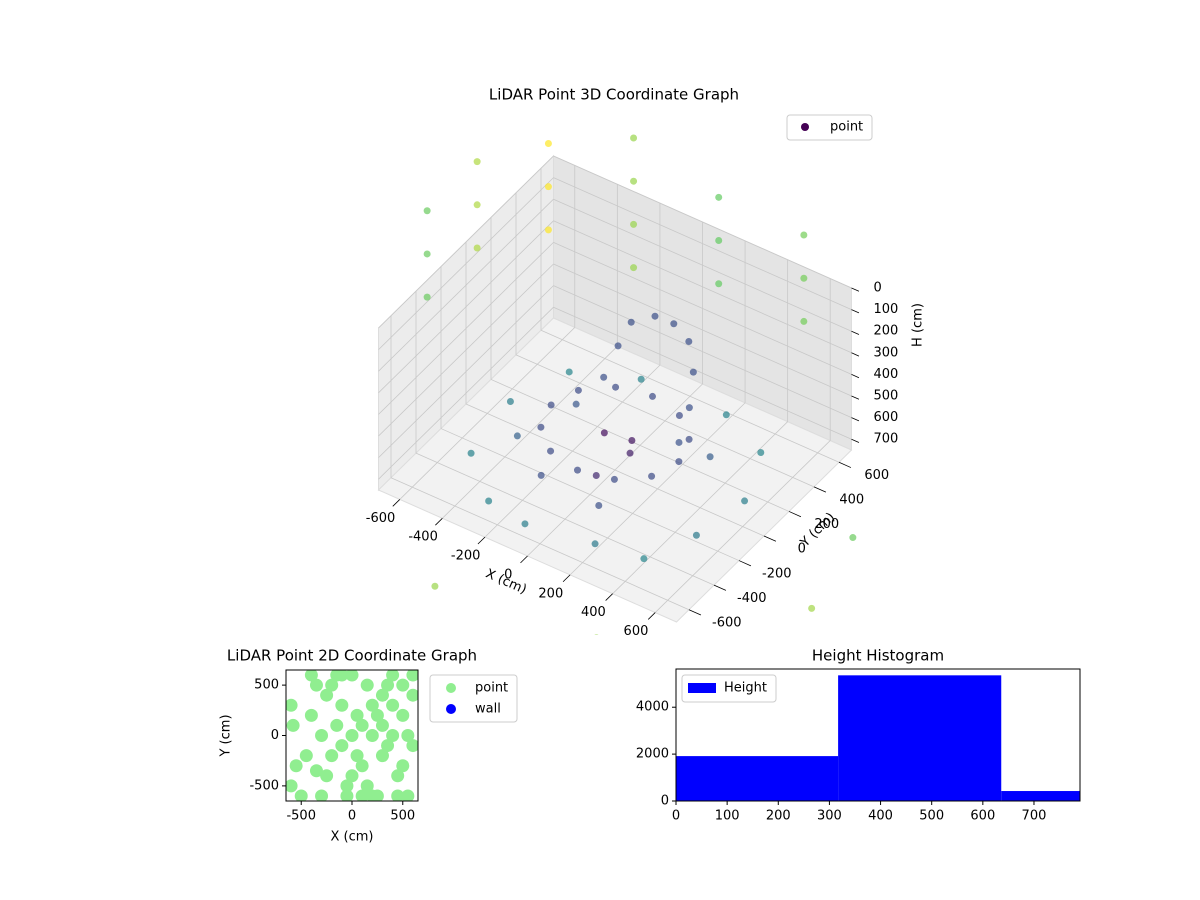 This screenshot has width=1200, height=900. I want to click on y-tick-label: -400, so click(752, 598).